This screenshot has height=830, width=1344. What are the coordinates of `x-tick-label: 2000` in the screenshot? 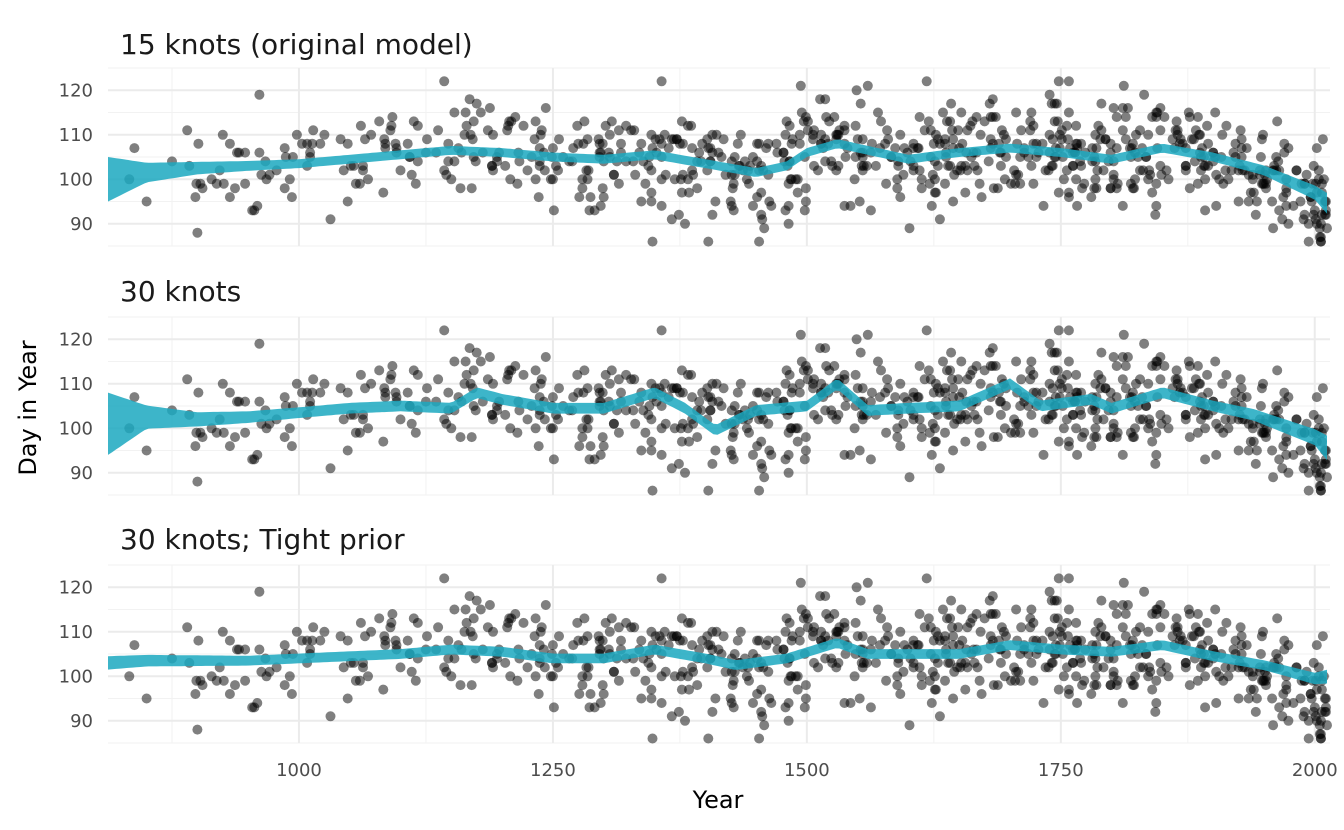 It's located at (1315, 770).